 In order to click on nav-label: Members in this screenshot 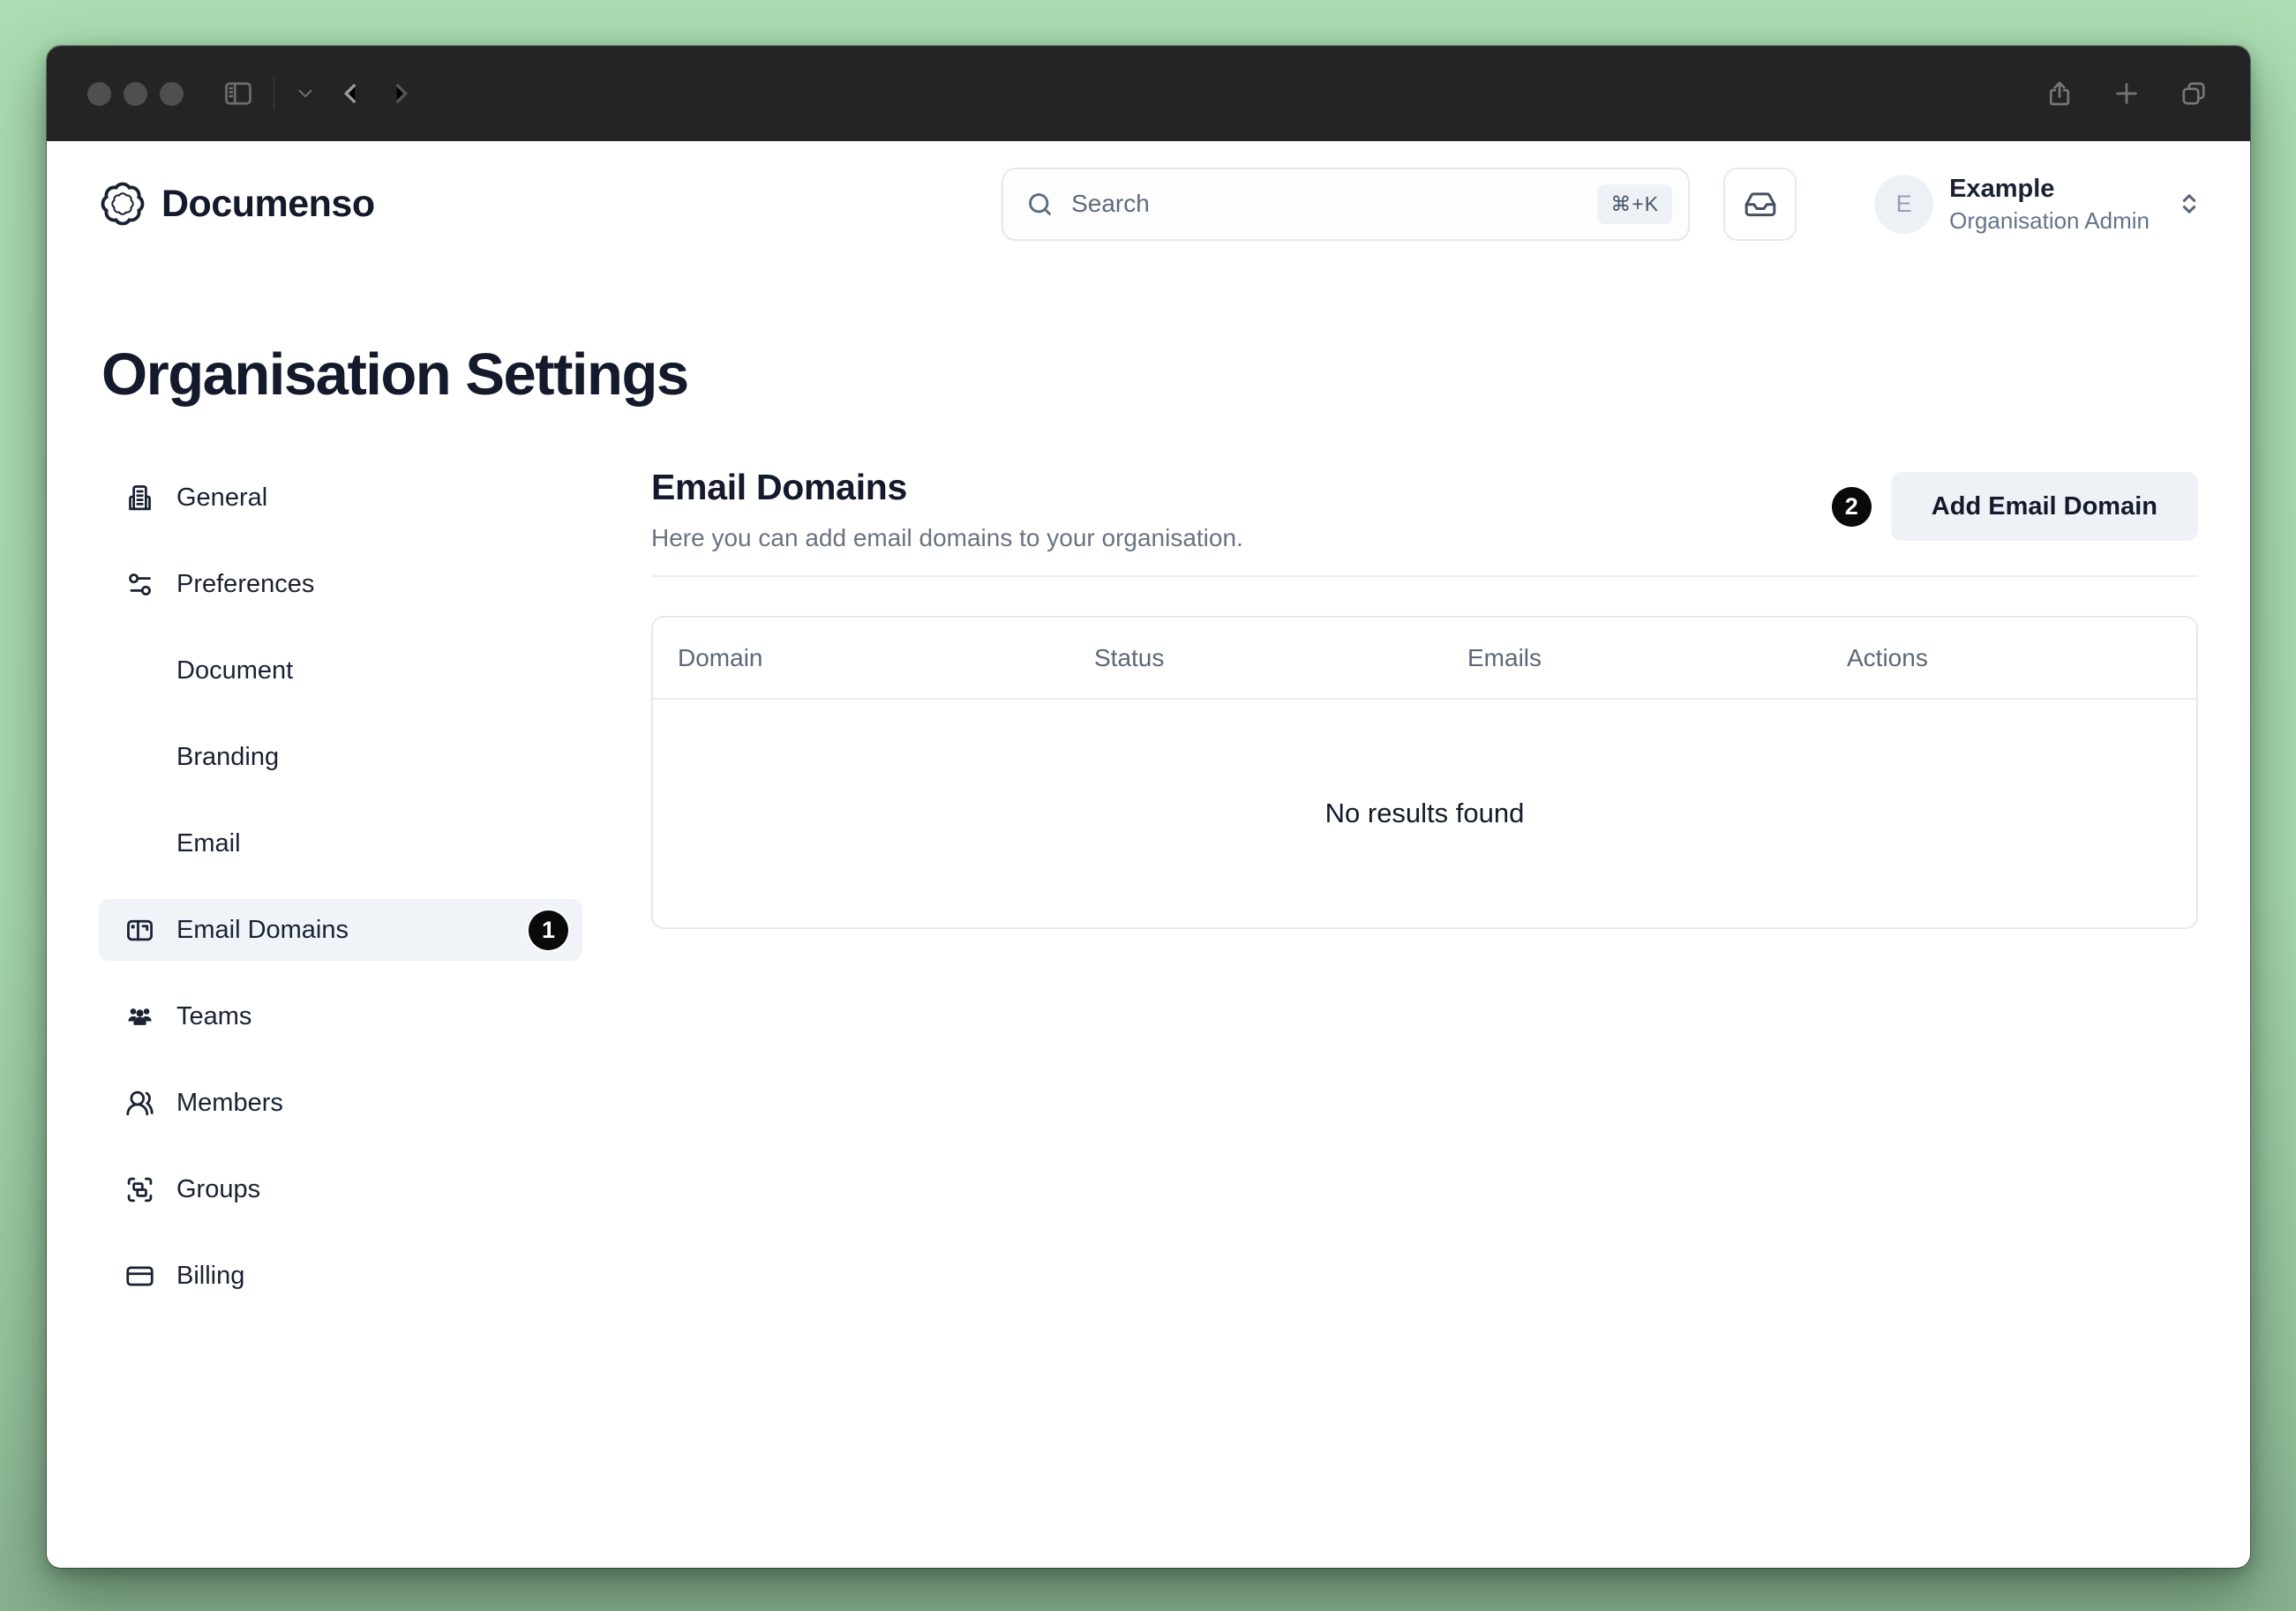, I will do `click(229, 1102)`.